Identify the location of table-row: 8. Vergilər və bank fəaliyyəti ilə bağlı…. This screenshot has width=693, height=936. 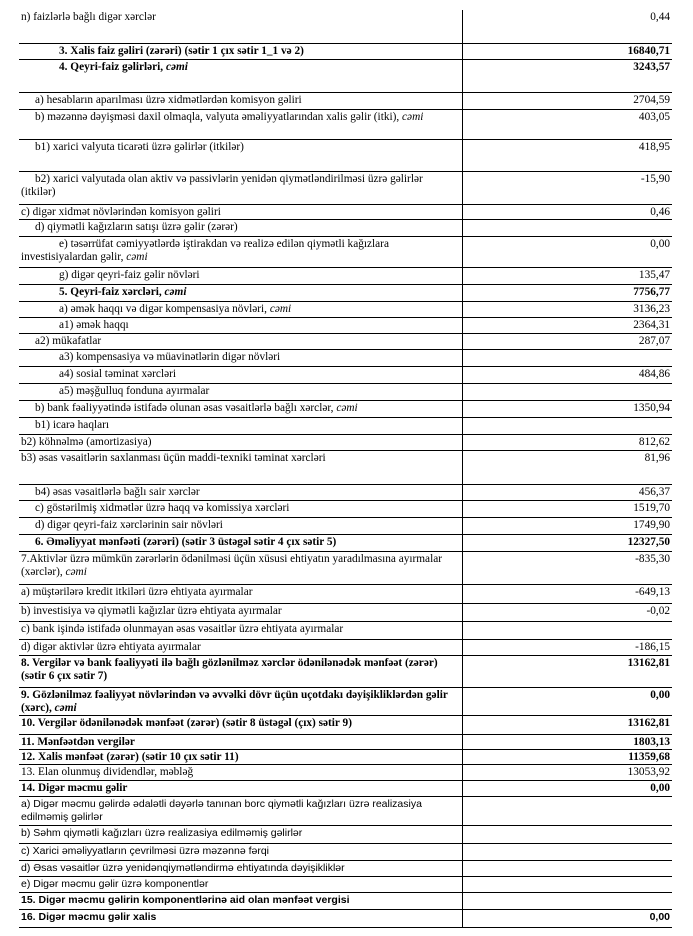
(345, 672).